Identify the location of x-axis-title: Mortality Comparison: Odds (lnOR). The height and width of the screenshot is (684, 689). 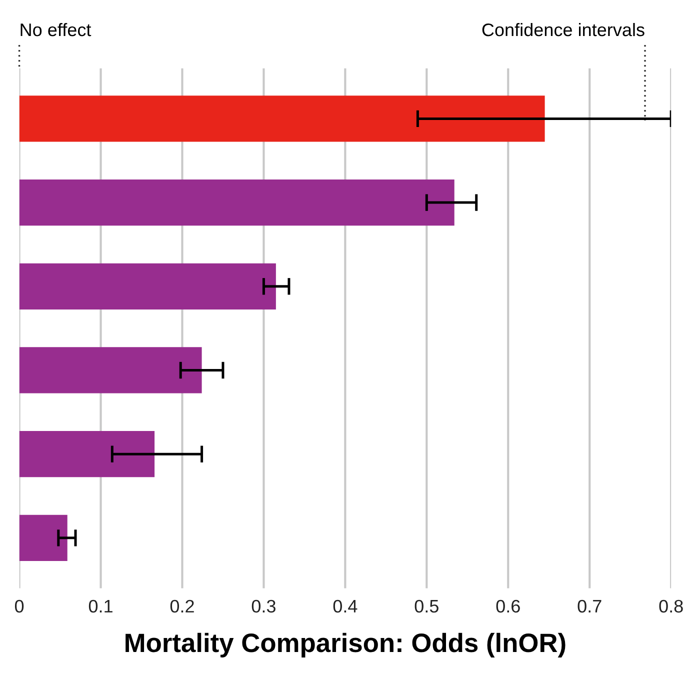
(346, 645).